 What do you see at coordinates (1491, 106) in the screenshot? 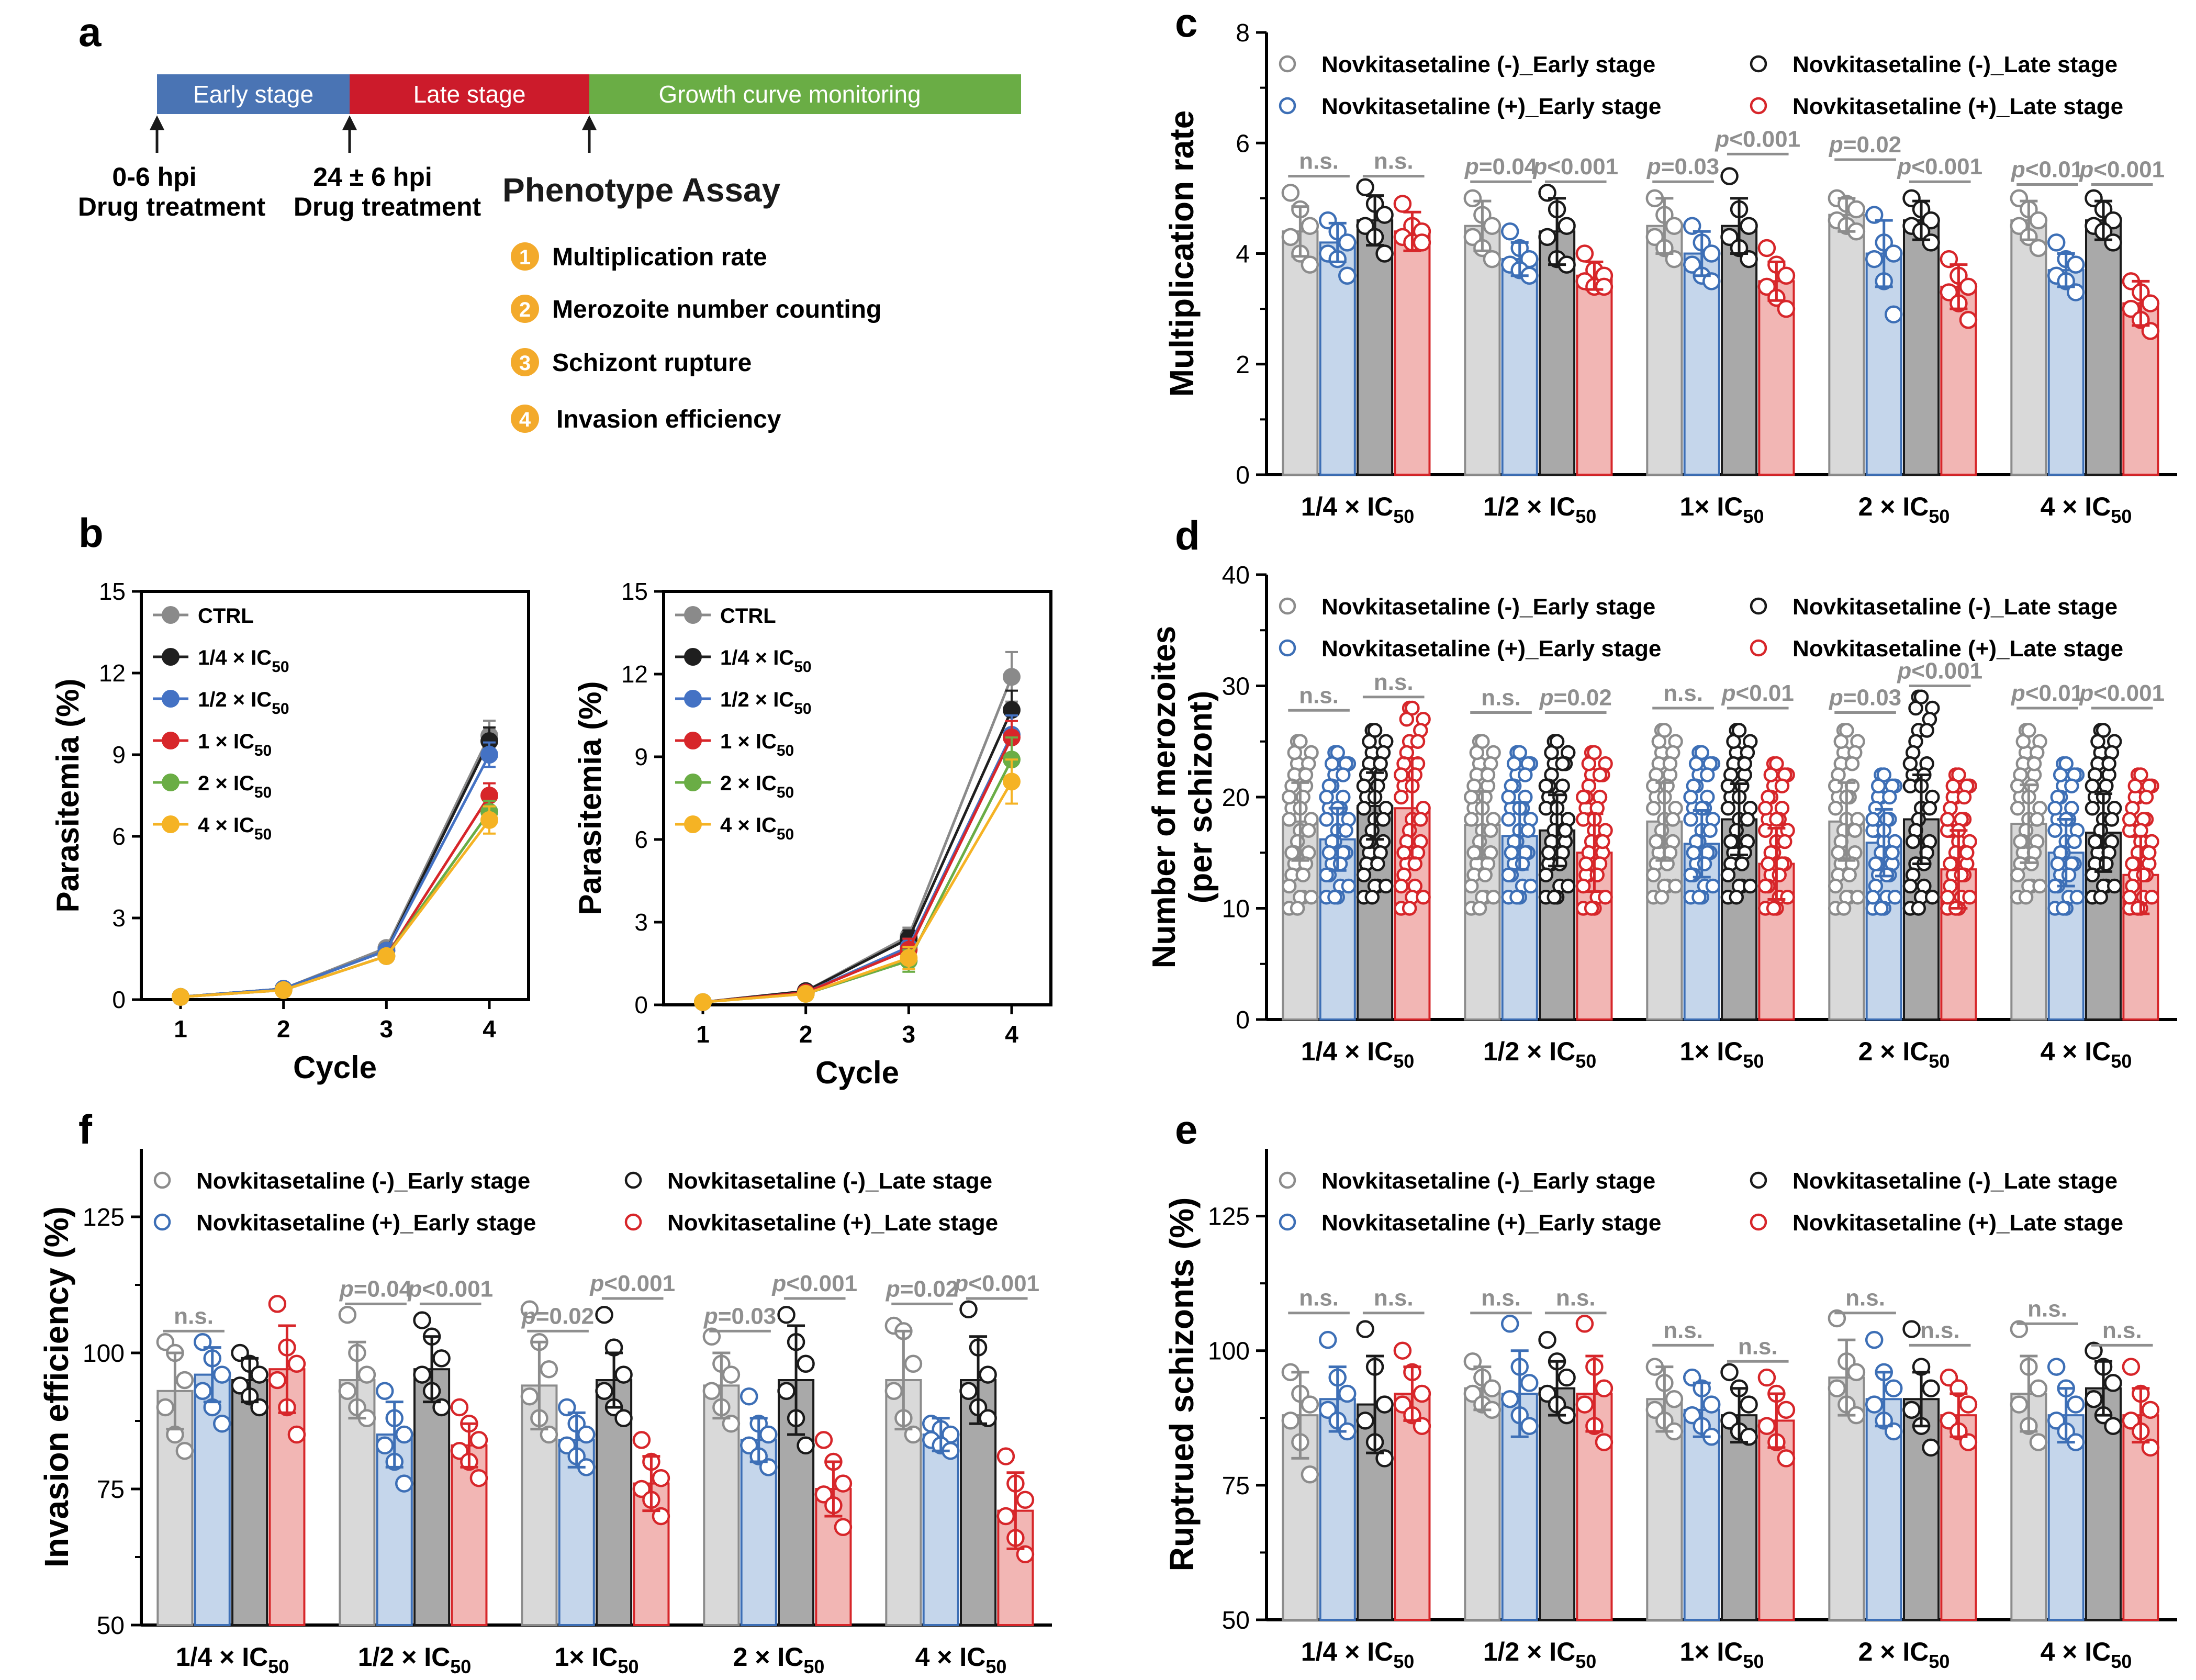
I see `legend-label: Novkitasetaline (+)_Early stage` at bounding box center [1491, 106].